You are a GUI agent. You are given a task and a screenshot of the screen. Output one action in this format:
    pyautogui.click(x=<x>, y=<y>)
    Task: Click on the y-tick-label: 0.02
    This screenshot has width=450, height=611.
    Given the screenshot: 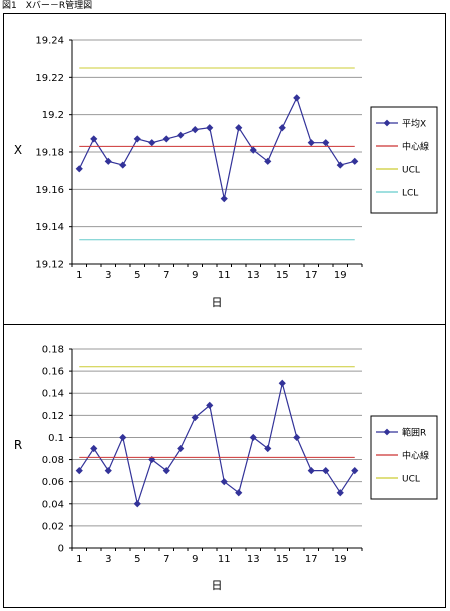 What is the action you would take?
    pyautogui.click(x=53, y=526)
    